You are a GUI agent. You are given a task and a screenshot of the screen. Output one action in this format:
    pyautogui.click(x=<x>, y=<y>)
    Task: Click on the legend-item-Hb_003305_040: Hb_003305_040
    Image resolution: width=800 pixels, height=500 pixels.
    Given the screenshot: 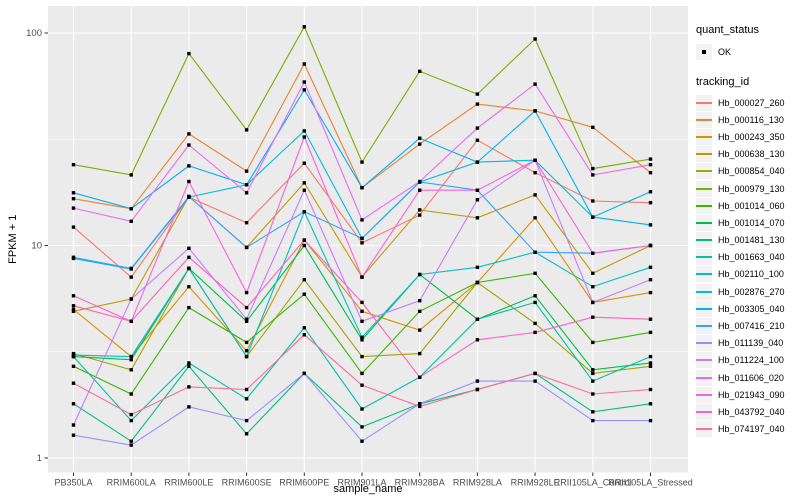 What is the action you would take?
    pyautogui.click(x=748, y=308)
    